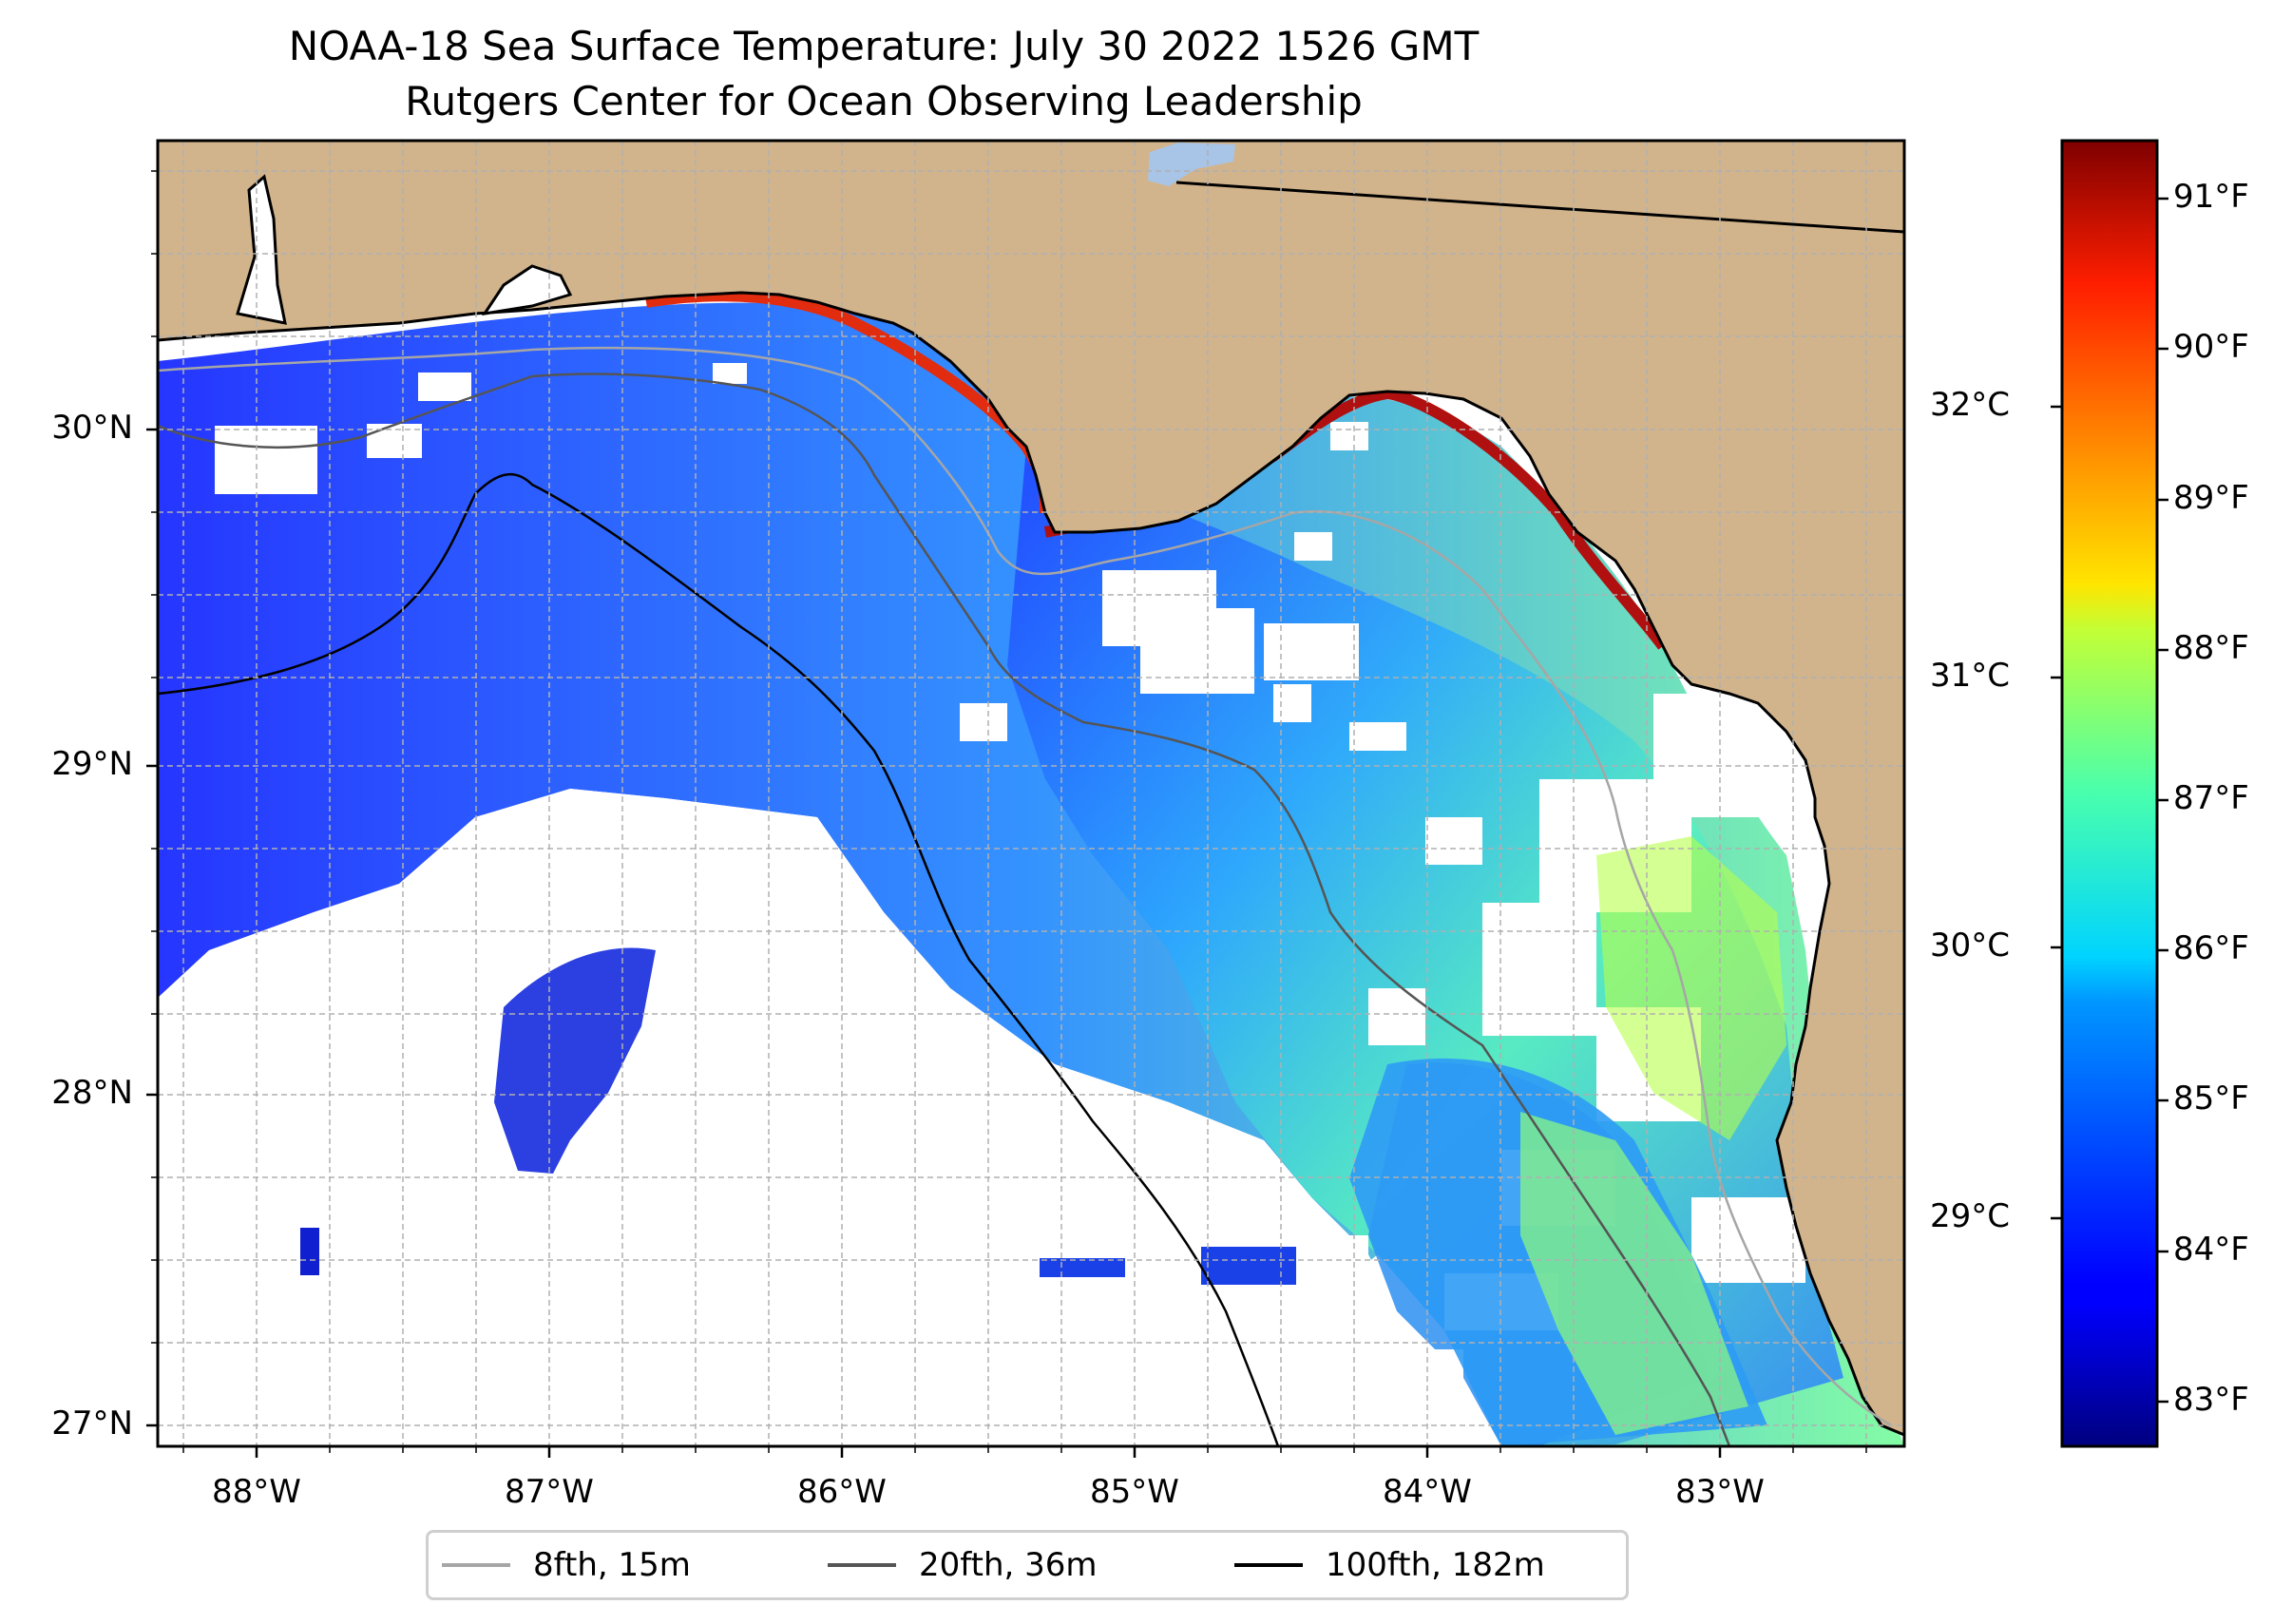 Image resolution: width=2292 pixels, height=1624 pixels. I want to click on colorbar, so click(2109, 793).